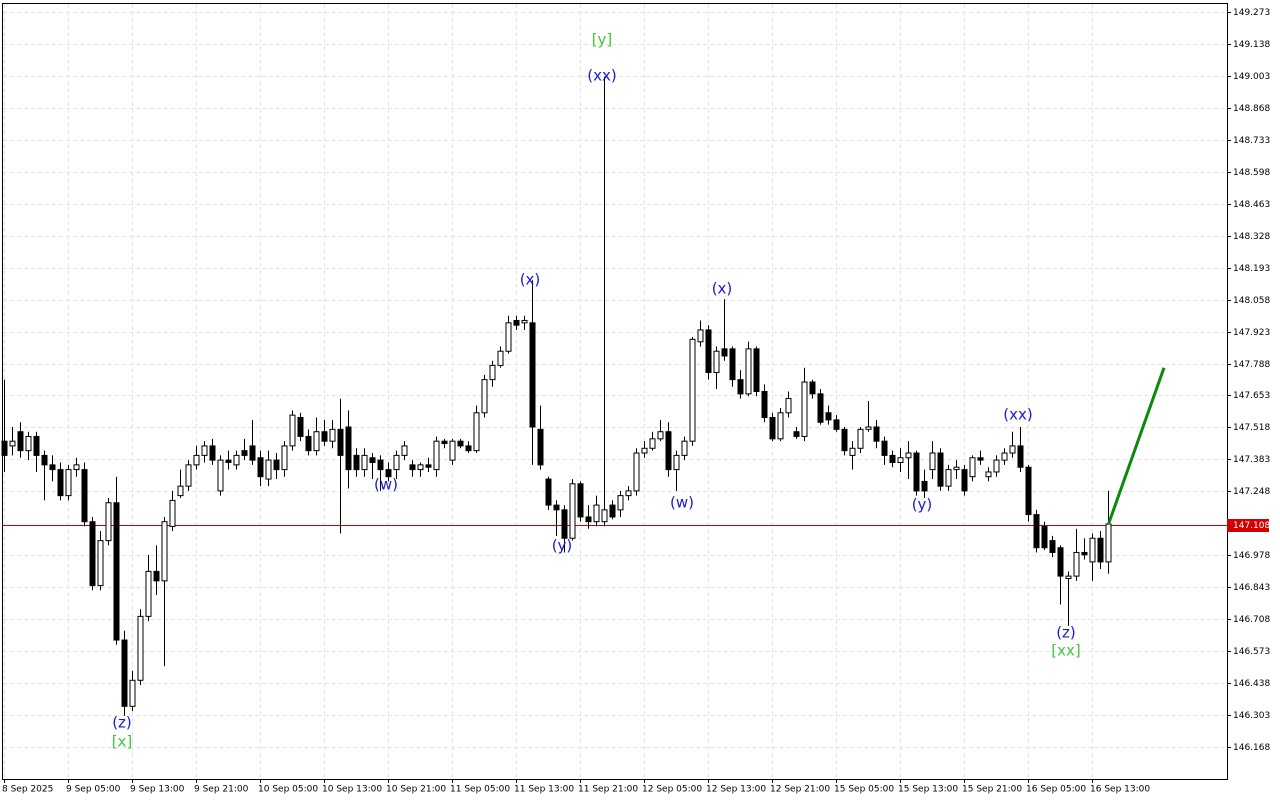 Image resolution: width=1280 pixels, height=800 pixels. Describe the element at coordinates (1251, 13) in the screenshot. I see `y-tick-label: 149.273` at that location.